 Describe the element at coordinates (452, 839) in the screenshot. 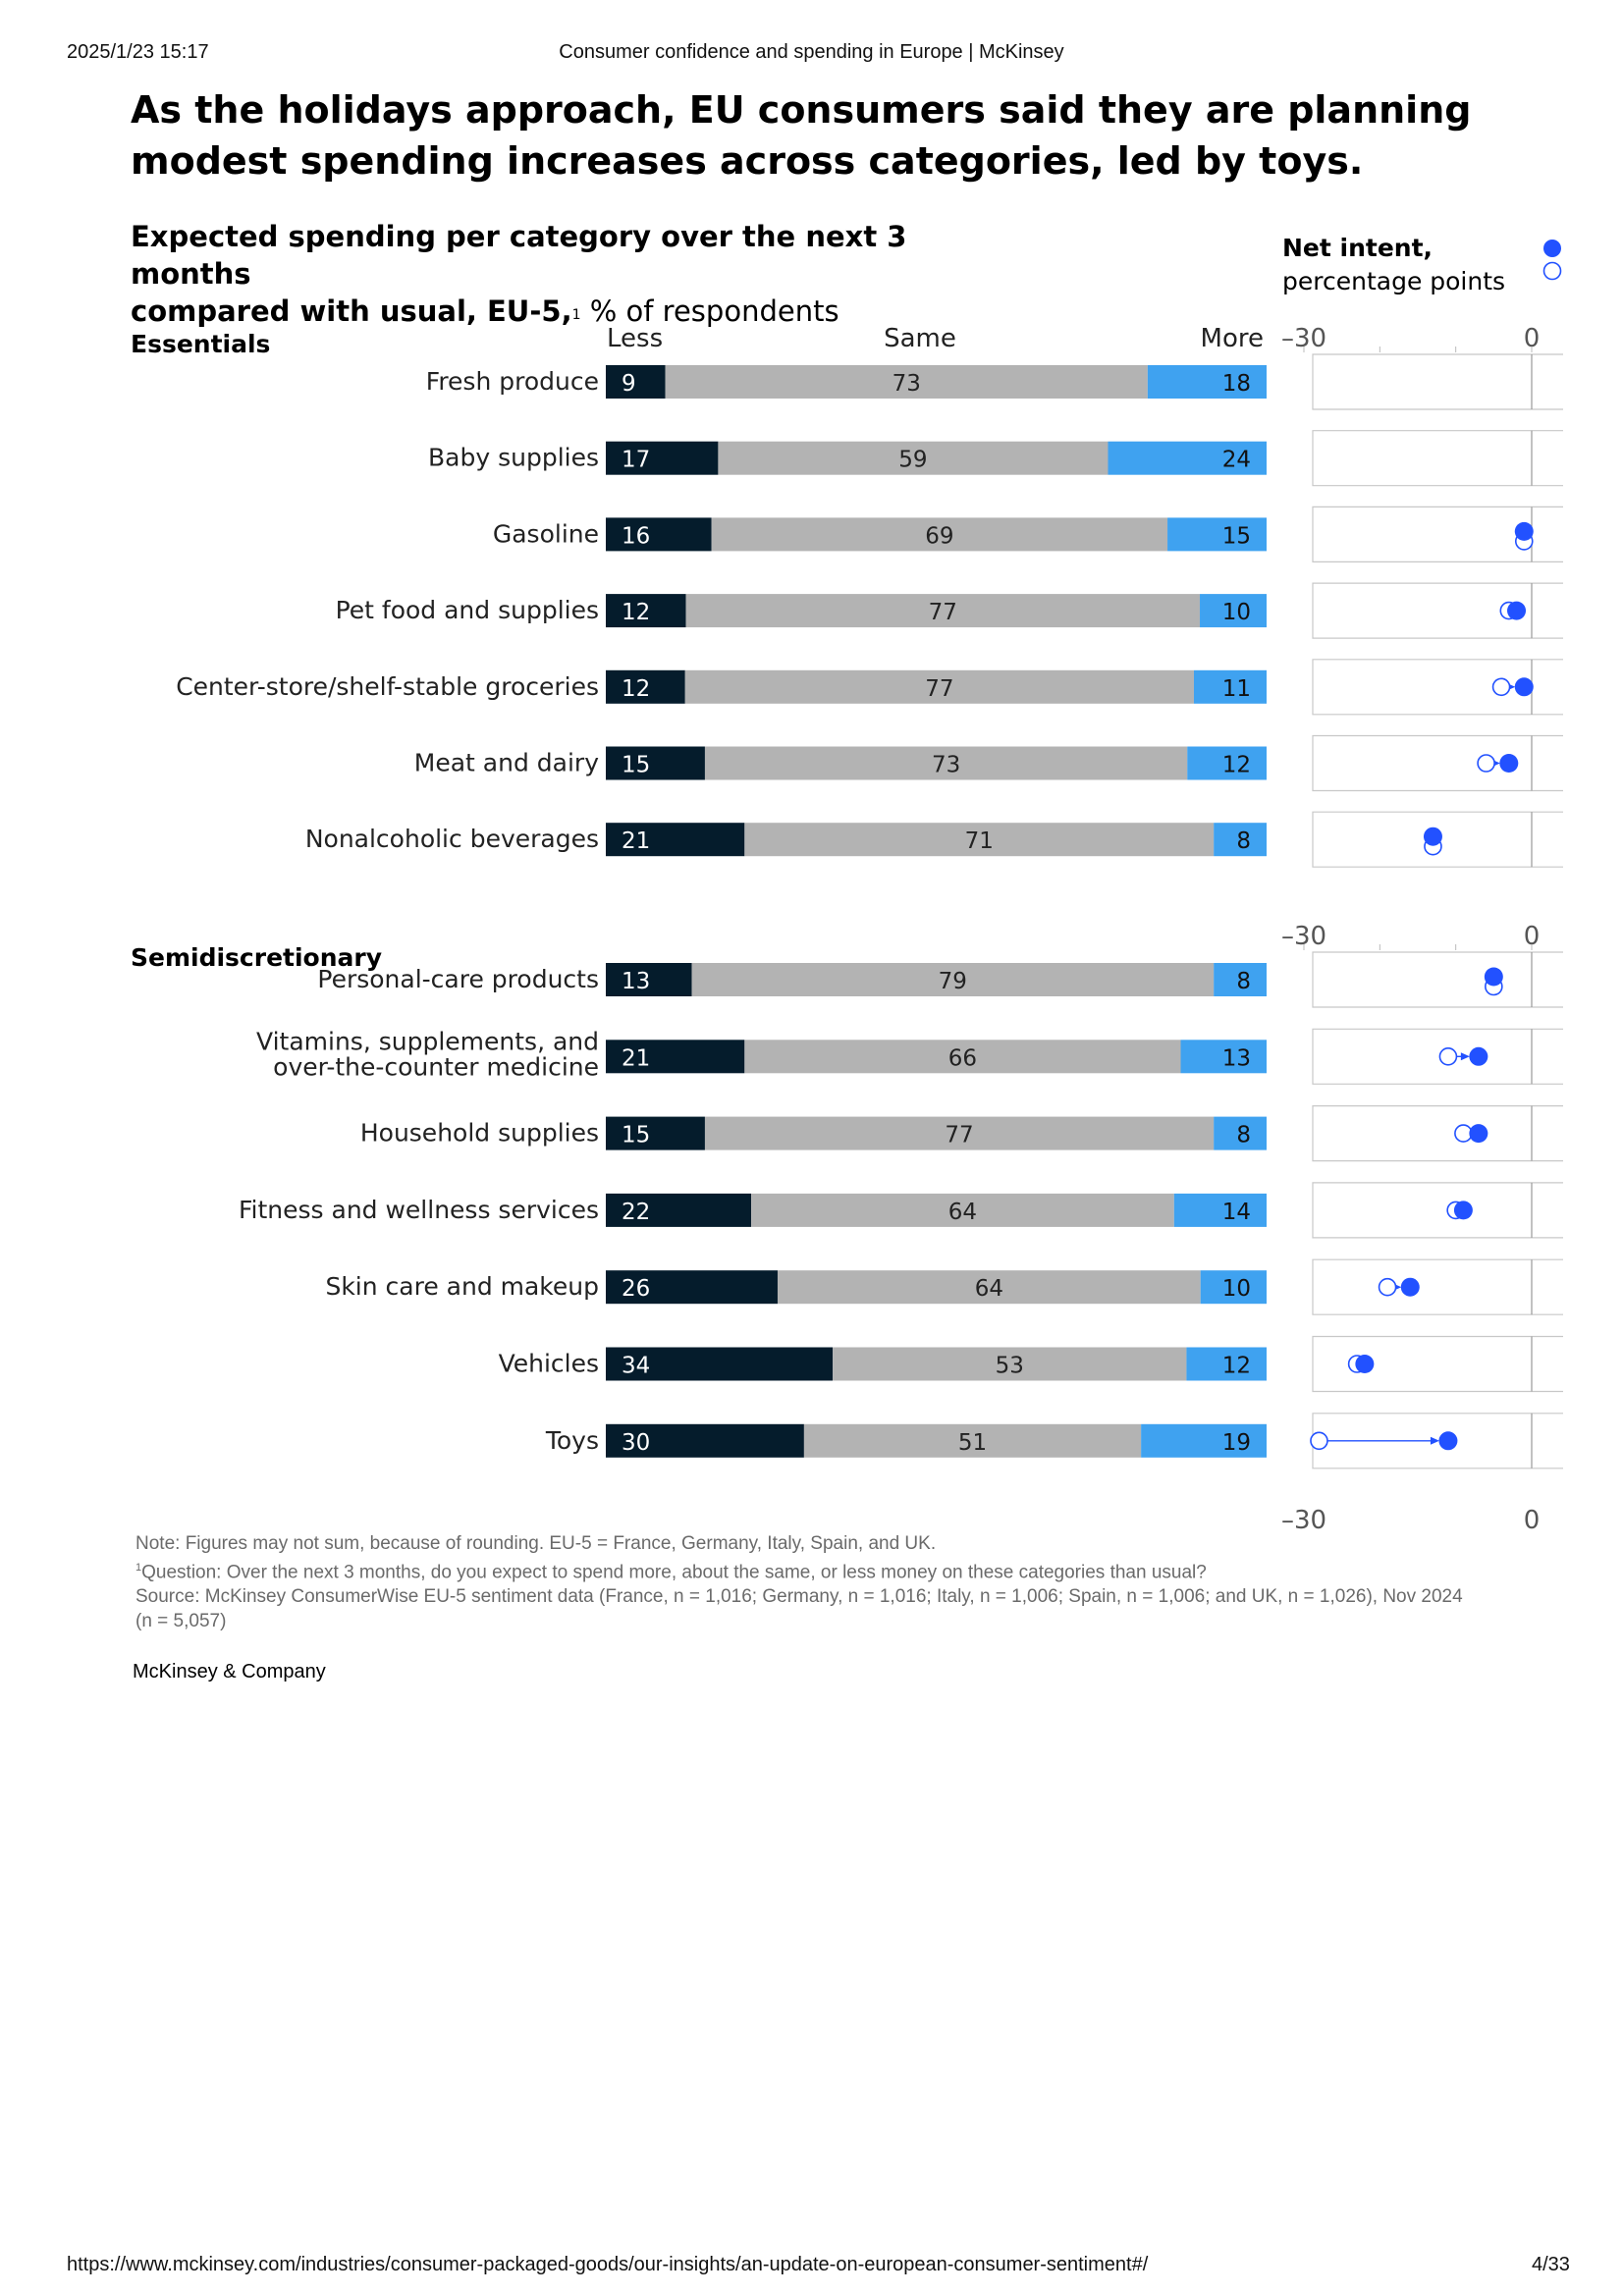

I see `category-label: Nonalcoholic beverages` at that location.